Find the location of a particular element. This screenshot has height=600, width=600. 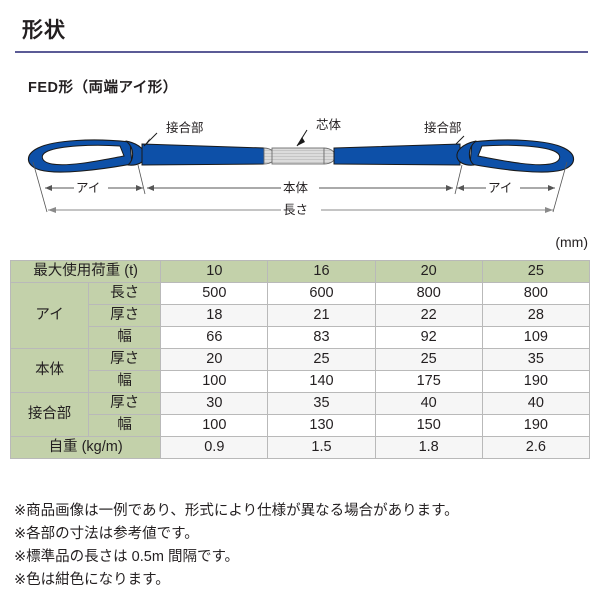

dimension-label-eye-right: アイ is located at coordinates (500, 188).